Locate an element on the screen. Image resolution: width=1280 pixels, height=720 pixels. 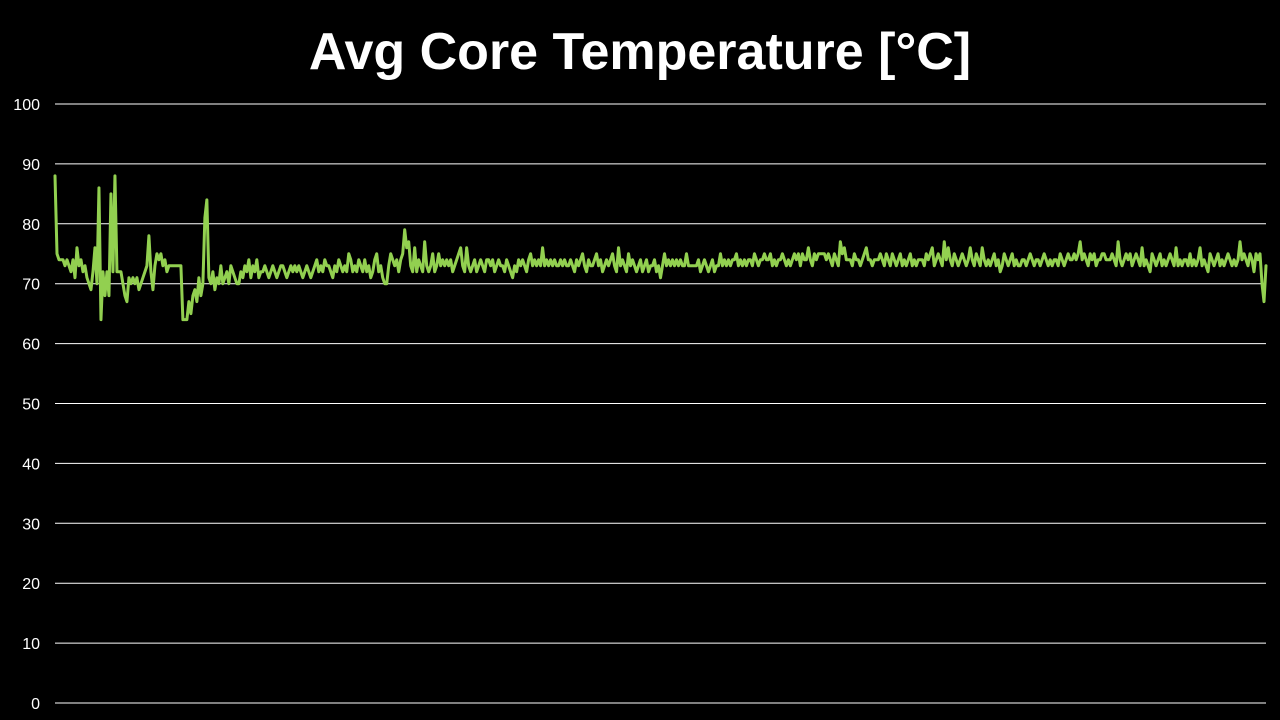
chart-title: Avg Core Temperature [°C] is located at coordinates (640, 52).